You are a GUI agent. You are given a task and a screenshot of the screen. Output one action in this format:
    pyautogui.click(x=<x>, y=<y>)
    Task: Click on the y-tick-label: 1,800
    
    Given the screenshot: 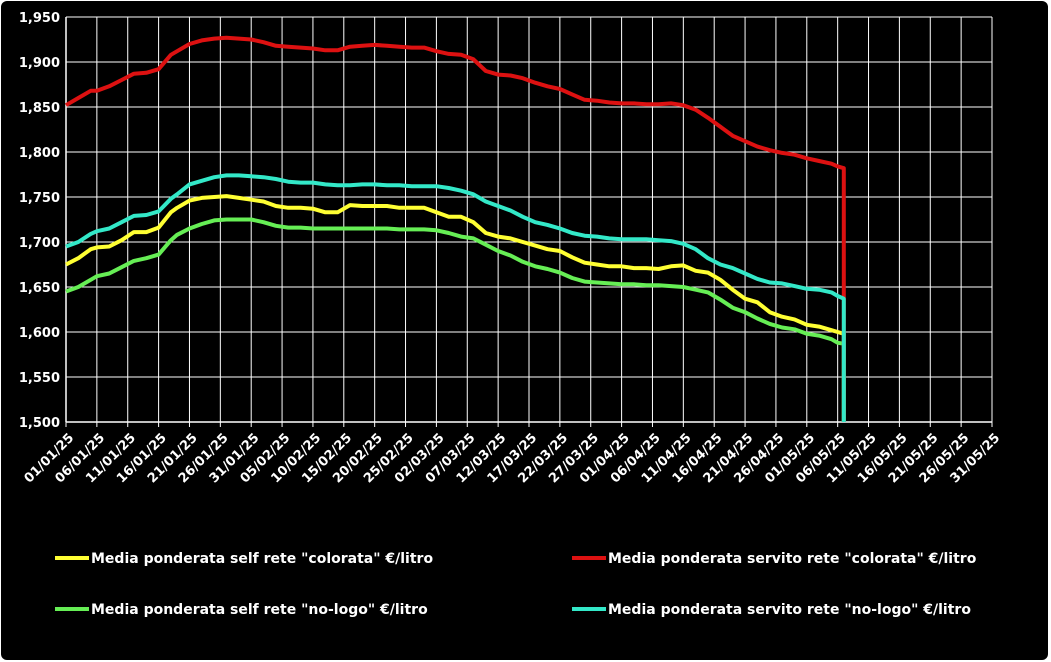 What is the action you would take?
    pyautogui.click(x=39, y=153)
    